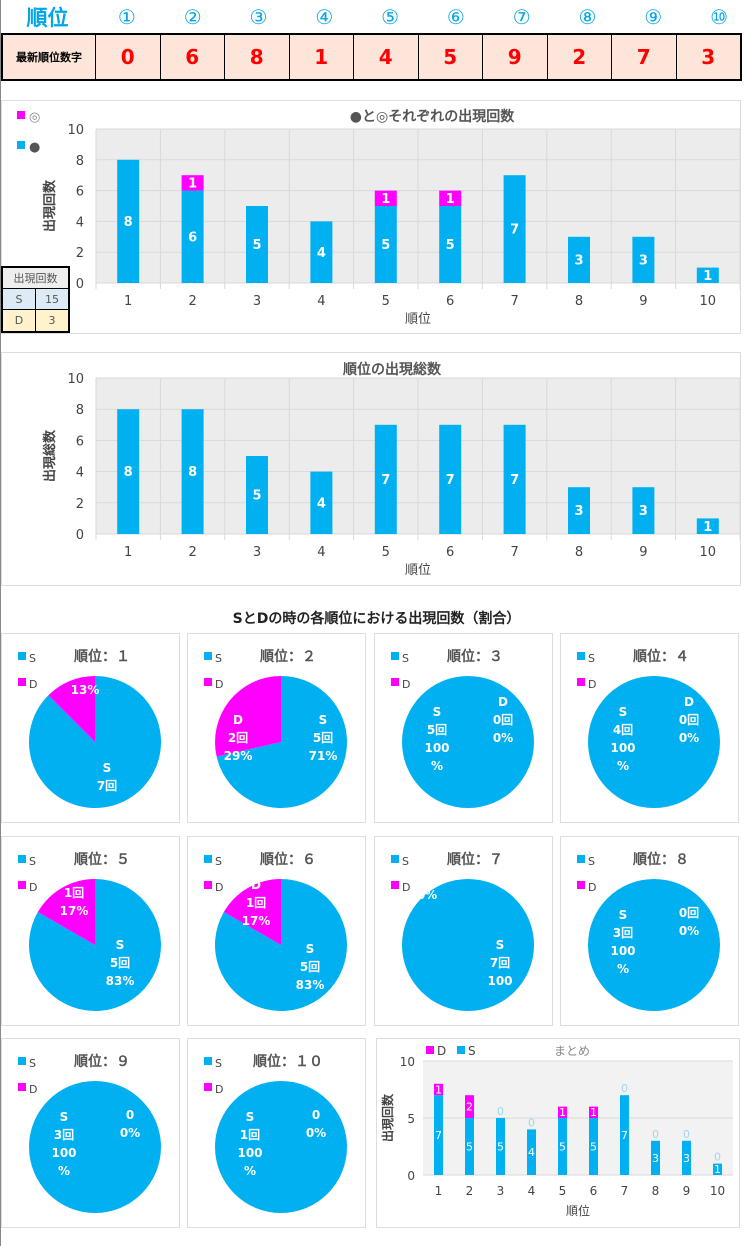 The width and height of the screenshot is (751, 1246). Describe the element at coordinates (310, 949) in the screenshot. I see `pie-label-s: S` at that location.